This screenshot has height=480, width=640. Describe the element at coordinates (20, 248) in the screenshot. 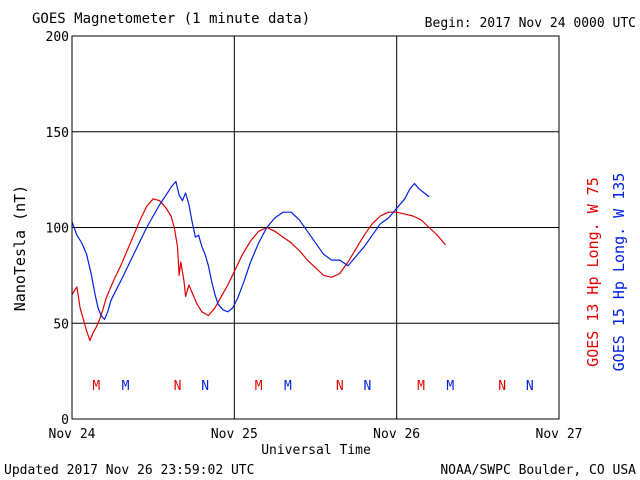

I see `y-axis-label: NanoTesla (nT)` at that location.